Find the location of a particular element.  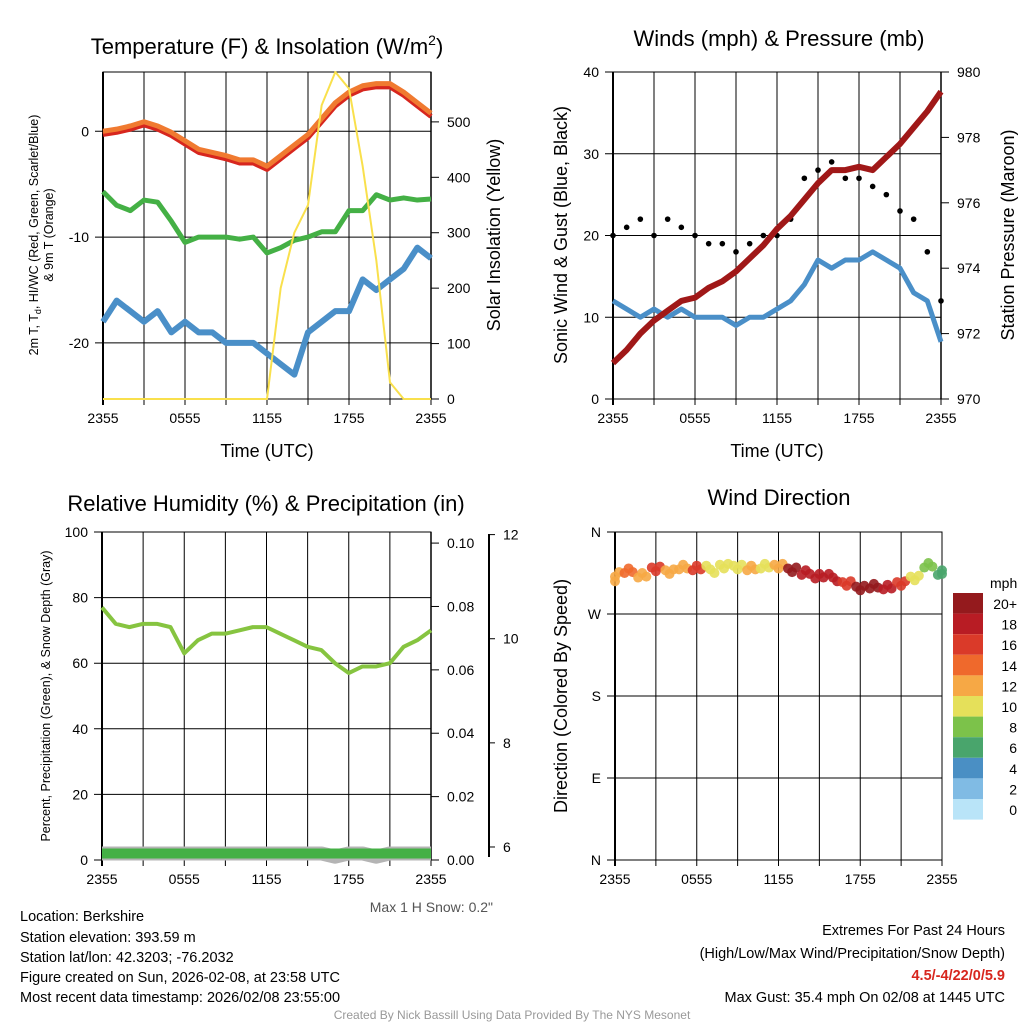

y-tick-label: E is located at coordinates (596, 778).